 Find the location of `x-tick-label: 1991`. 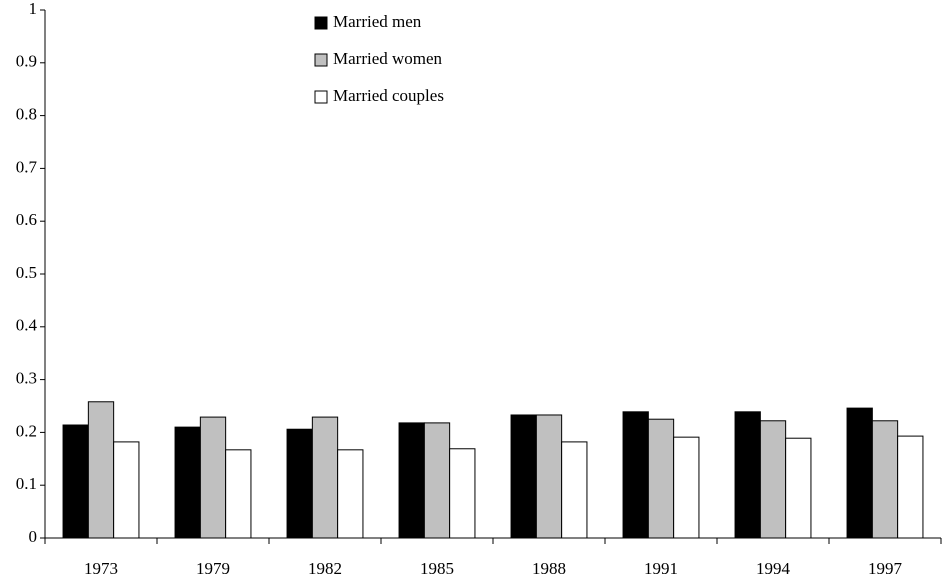

x-tick-label: 1991 is located at coordinates (661, 568).